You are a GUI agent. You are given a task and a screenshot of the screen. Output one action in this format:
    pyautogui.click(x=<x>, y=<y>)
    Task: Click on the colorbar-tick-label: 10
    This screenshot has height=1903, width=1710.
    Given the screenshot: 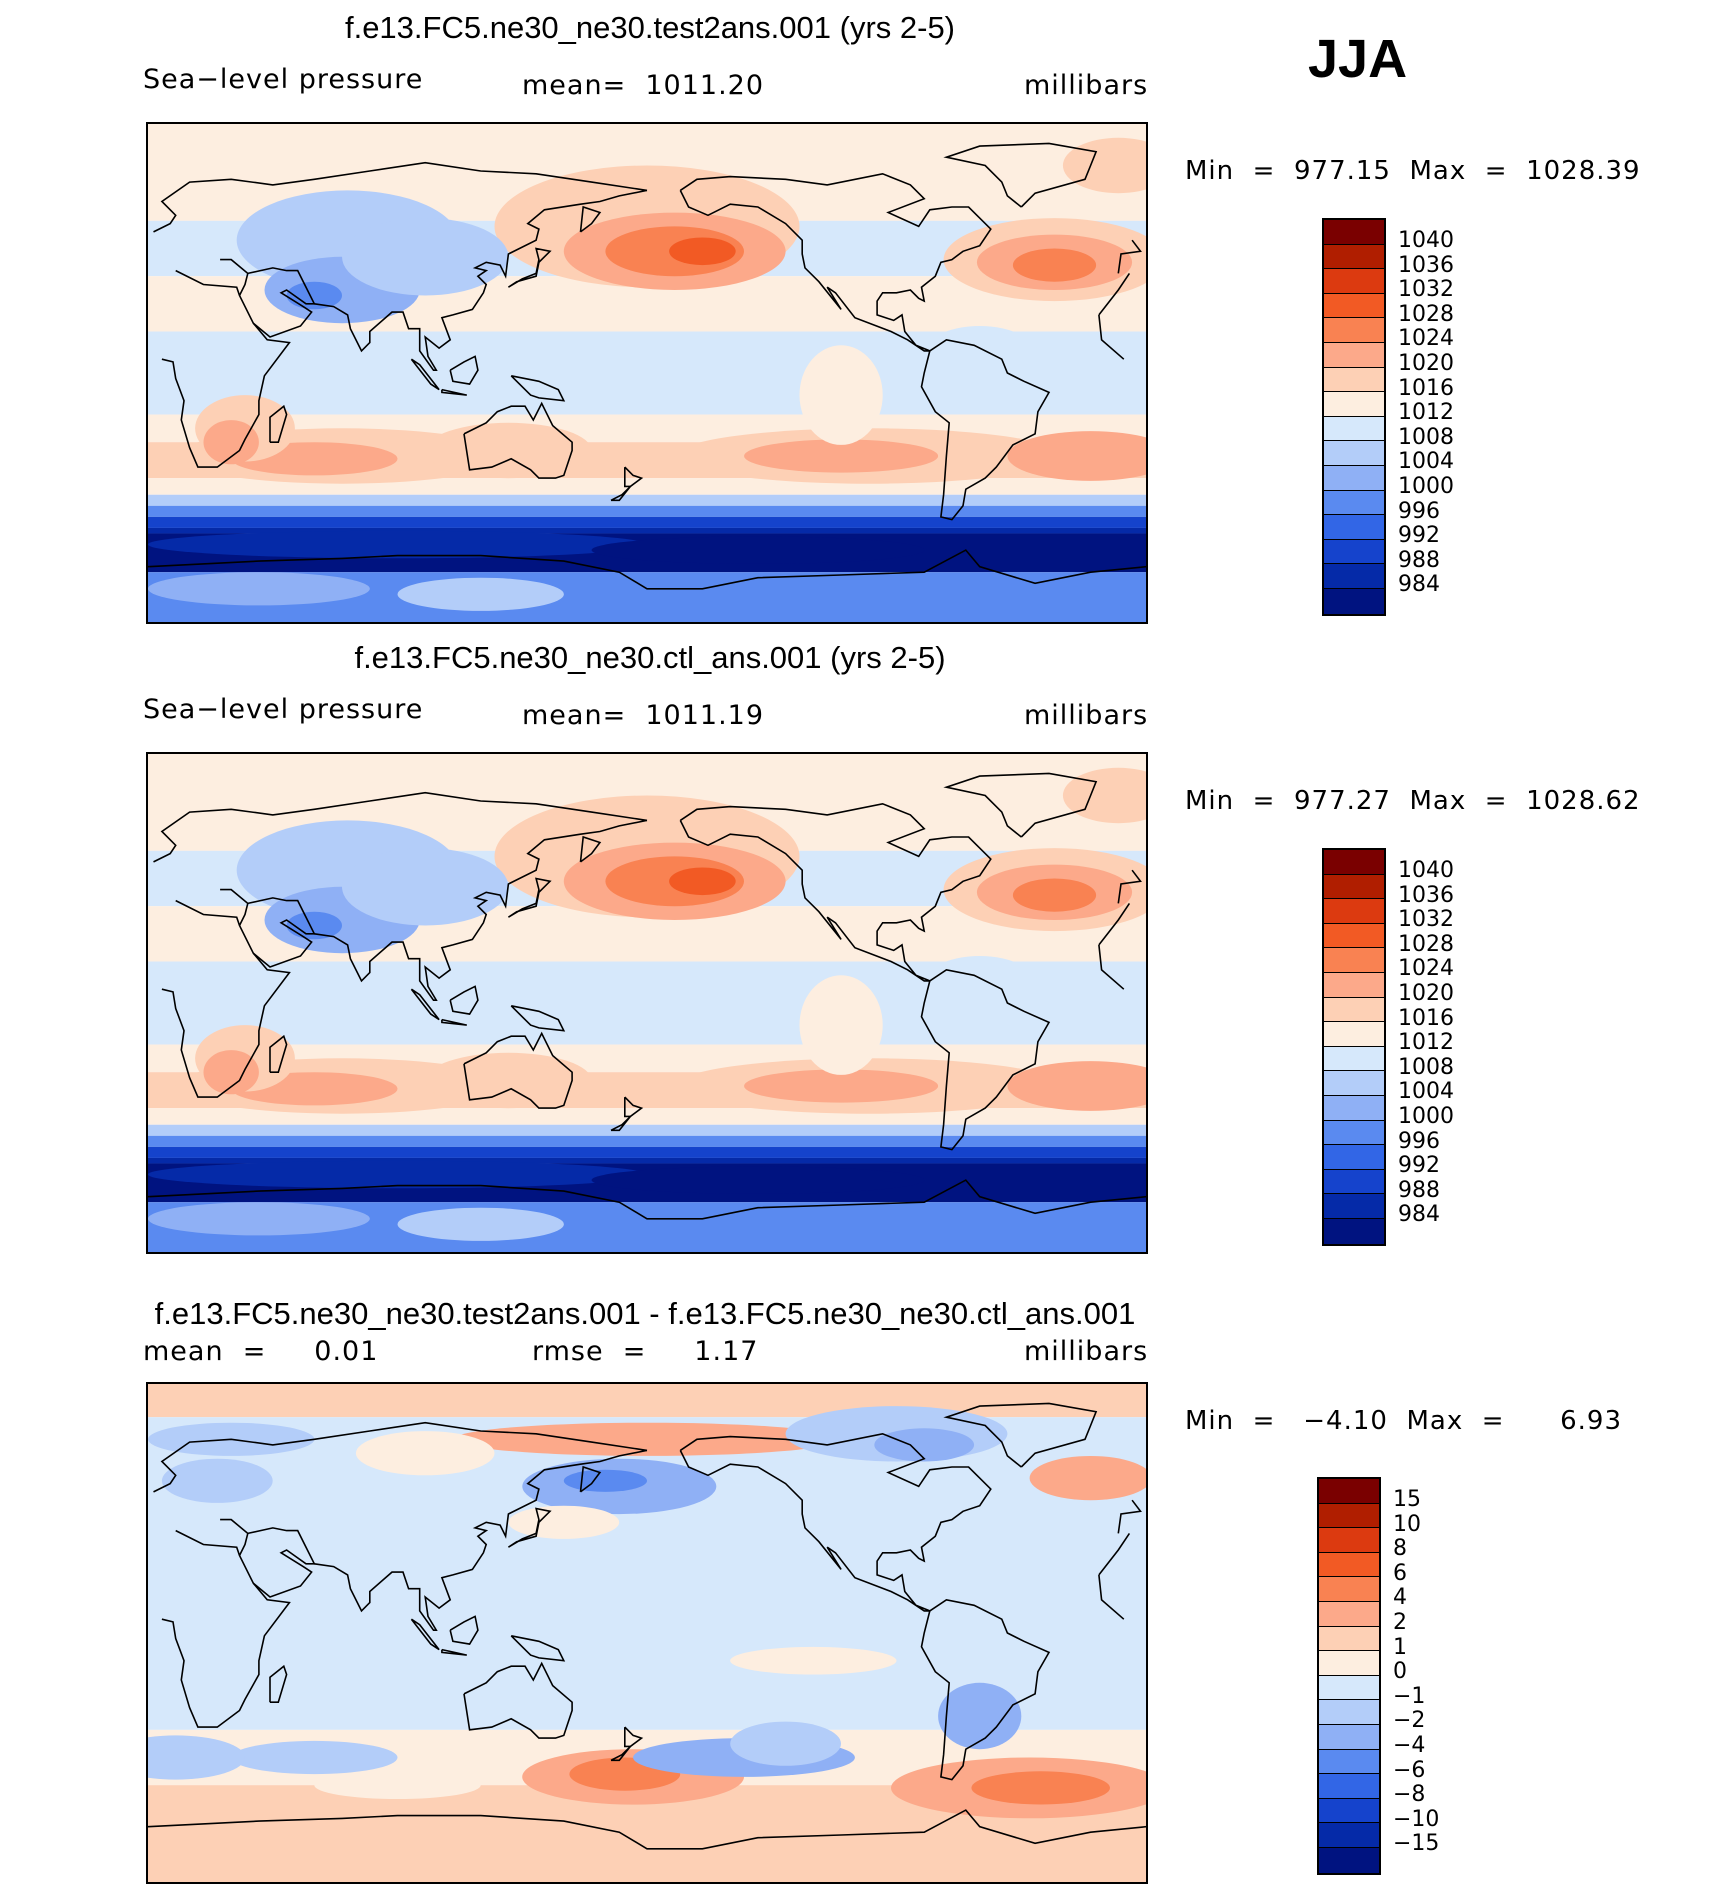 What is the action you would take?
    pyautogui.click(x=1407, y=1524)
    